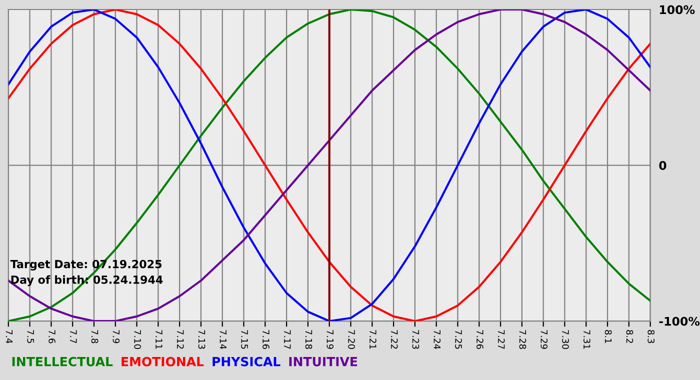 The height and width of the screenshot is (380, 700). Describe the element at coordinates (565, 339) in the screenshot. I see `x-tick-label: 7.30` at that location.